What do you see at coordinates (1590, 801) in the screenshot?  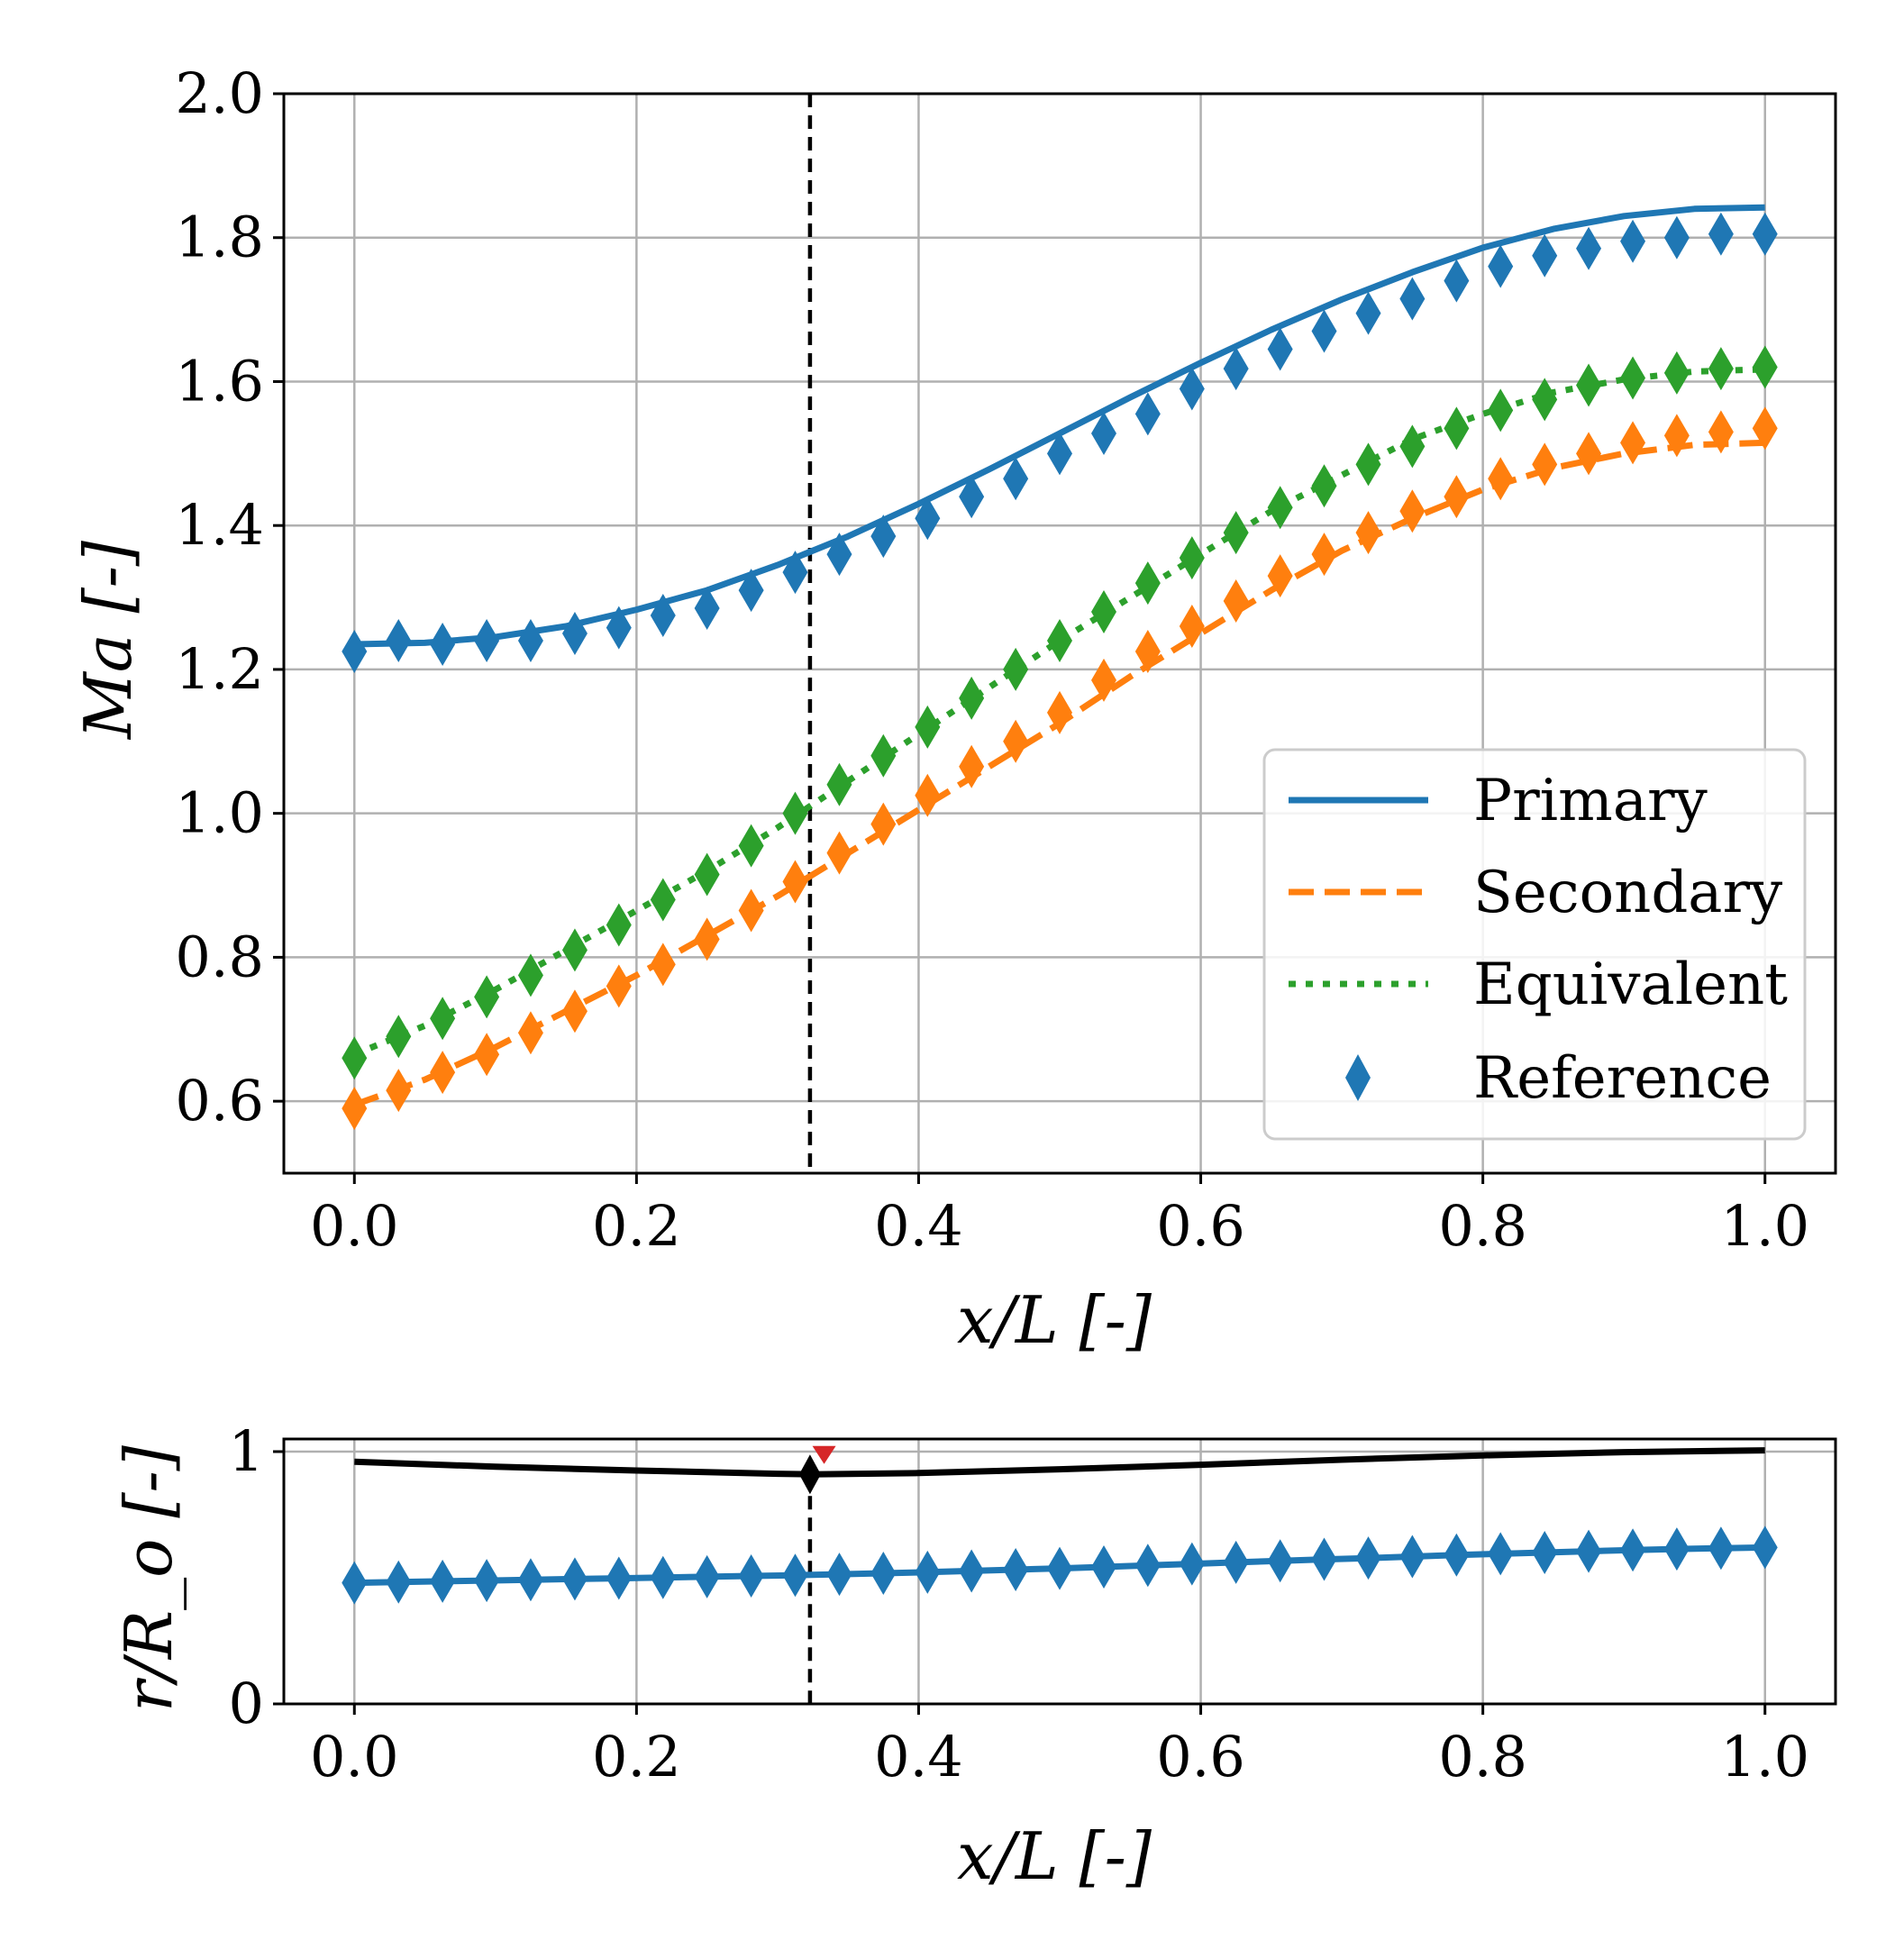 I see `legend-primary-label: Primary` at bounding box center [1590, 801].